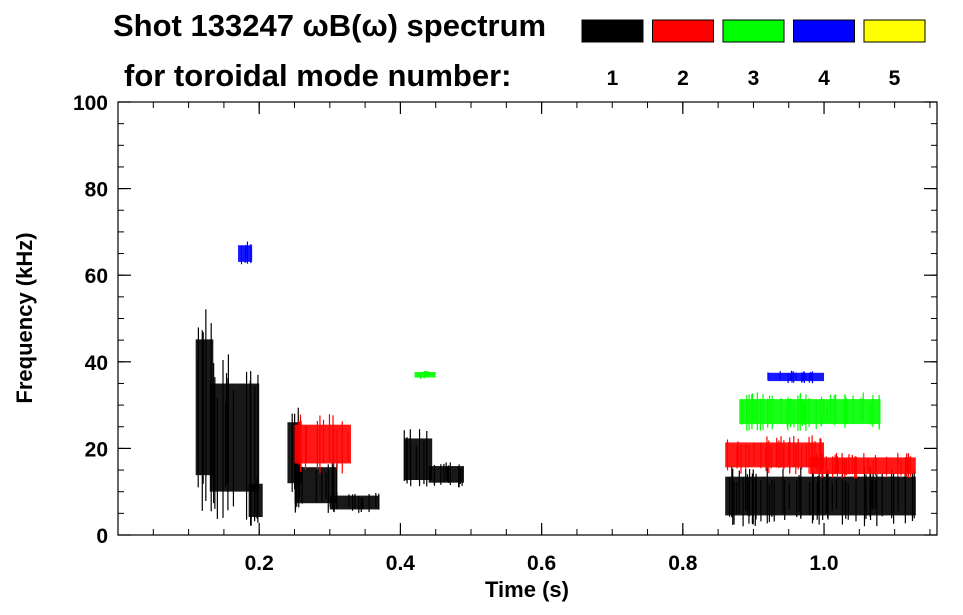  I want to click on x-tick-label: 0.4, so click(401, 563).